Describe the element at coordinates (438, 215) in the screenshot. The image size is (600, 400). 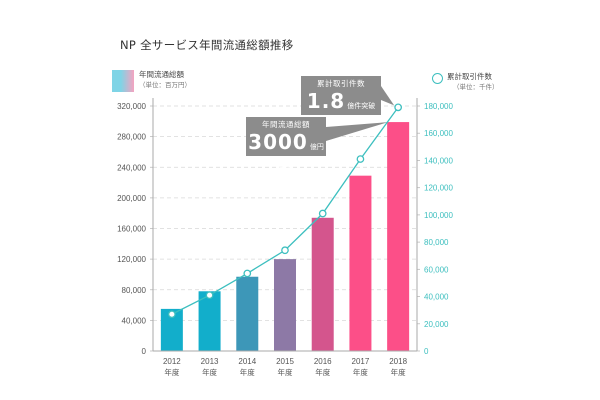
I see `right-axis-tick-label: 100,000` at that location.